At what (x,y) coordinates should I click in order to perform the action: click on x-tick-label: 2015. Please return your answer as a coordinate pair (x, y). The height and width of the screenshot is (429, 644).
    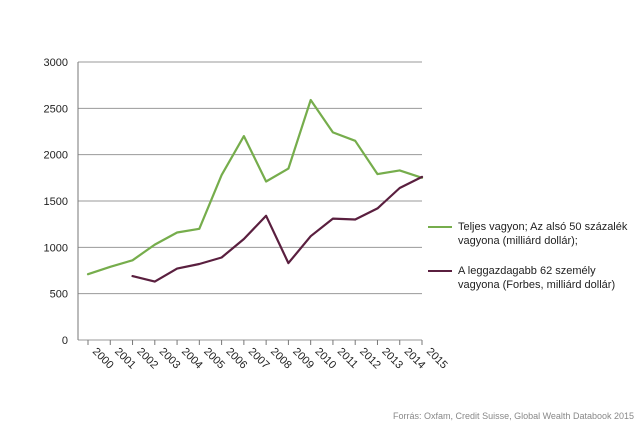
    Looking at the image, I should click on (437, 359).